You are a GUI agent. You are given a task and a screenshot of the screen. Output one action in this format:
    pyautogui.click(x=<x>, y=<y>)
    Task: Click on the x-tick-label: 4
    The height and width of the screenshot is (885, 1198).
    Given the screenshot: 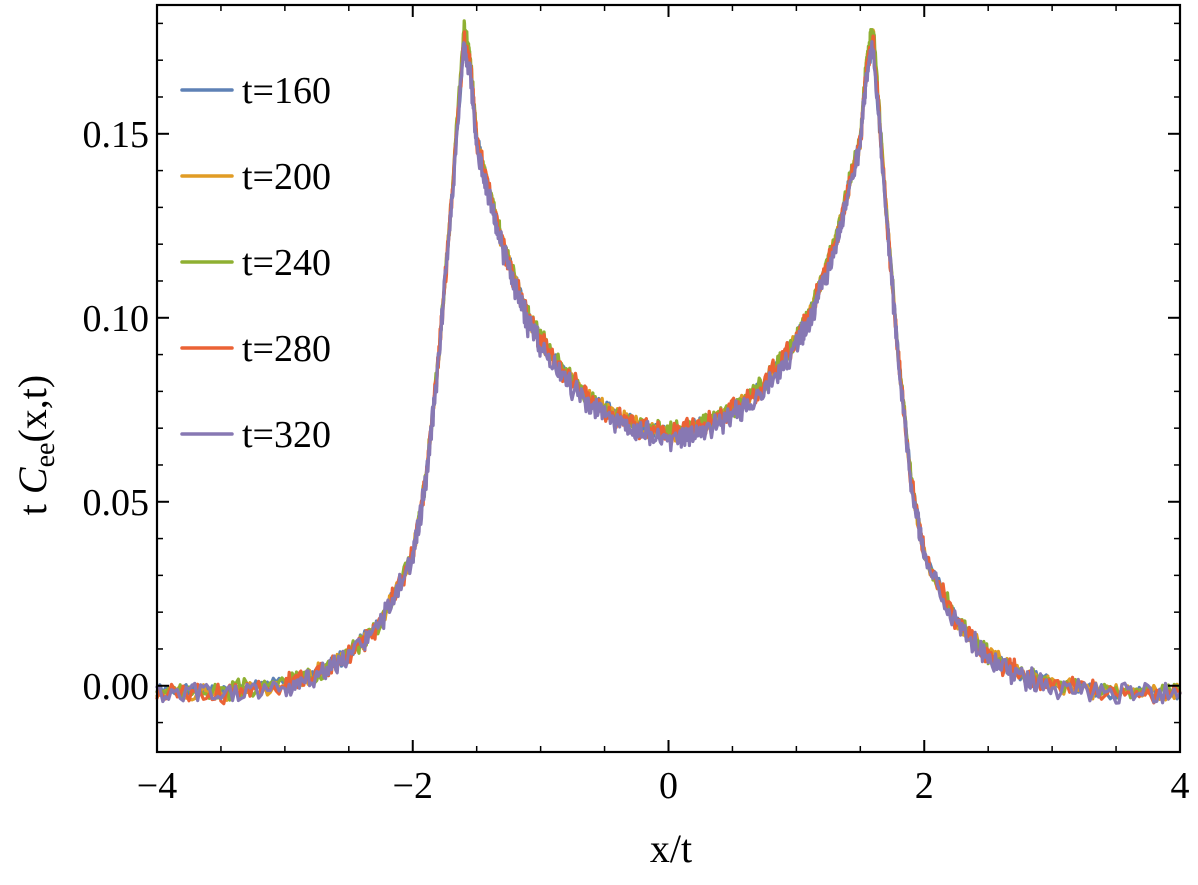 What is the action you would take?
    pyautogui.click(x=1180, y=786)
    